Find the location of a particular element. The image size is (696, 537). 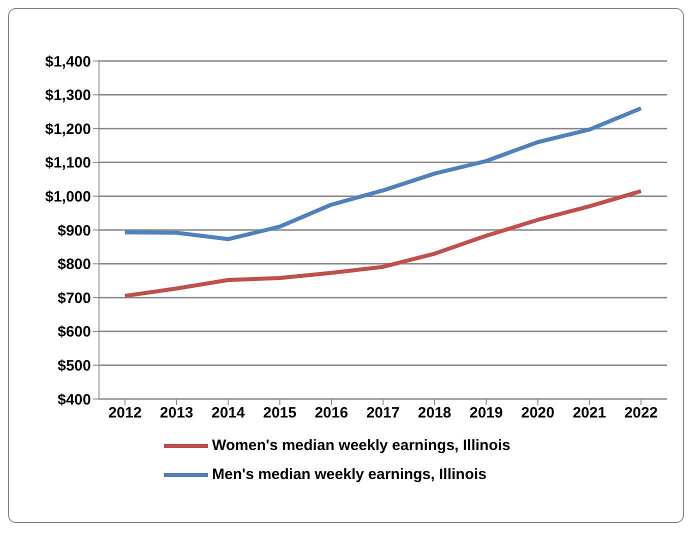

x-tick-label: 2018 is located at coordinates (435, 413).